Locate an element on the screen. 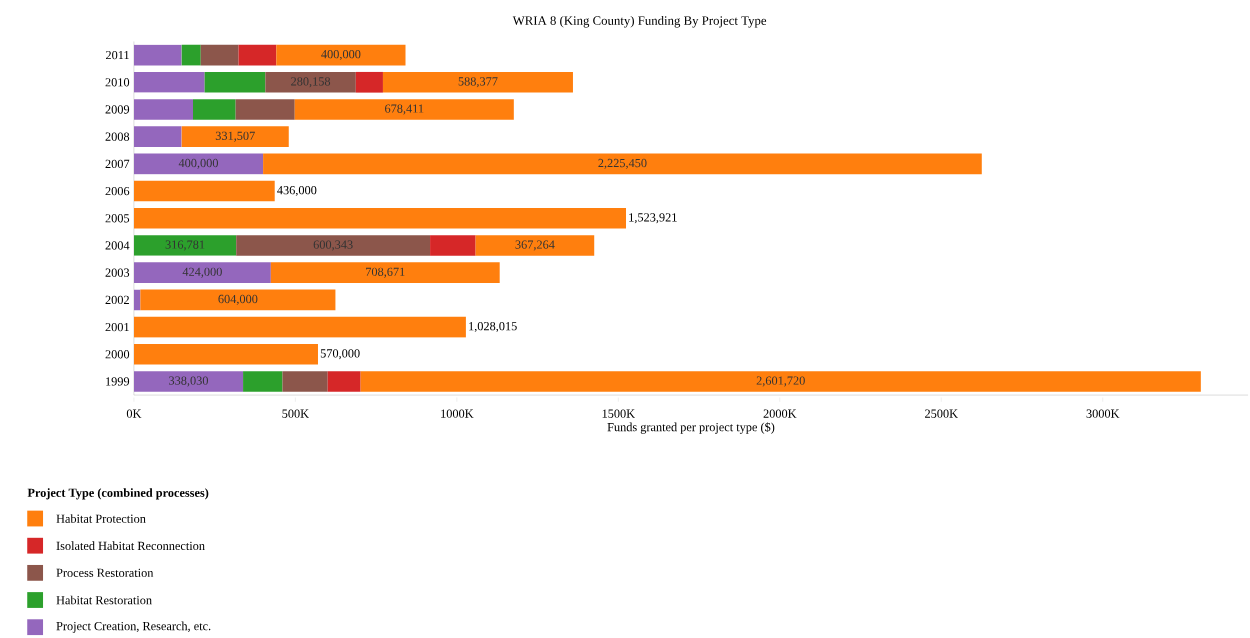  x-tick-label: 2000K is located at coordinates (780, 413).